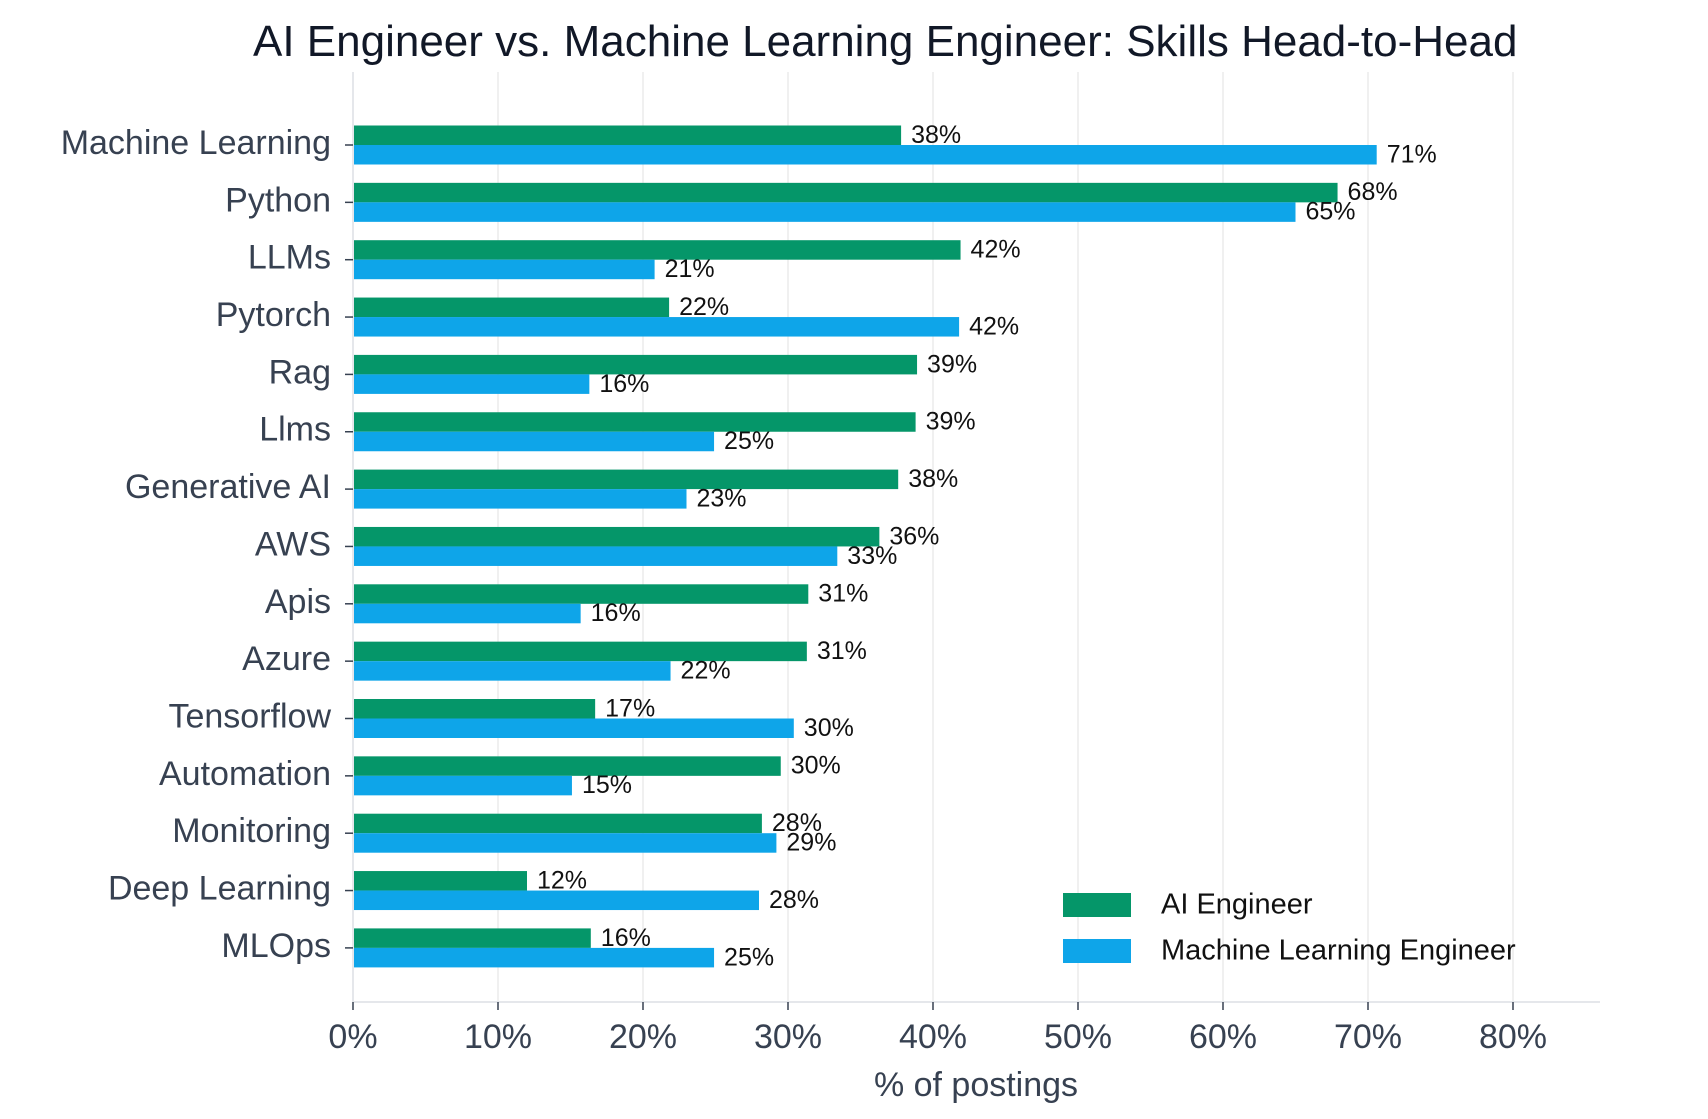  Describe the element at coordinates (1097, 951) in the screenshot. I see `legend-swatch-ml-engineer` at that location.